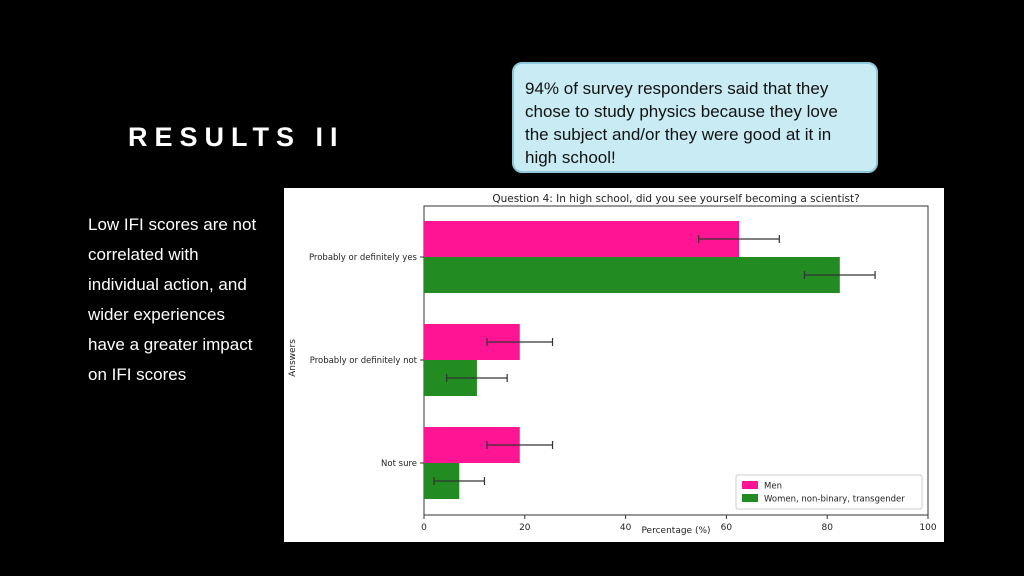  What do you see at coordinates (236, 137) in the screenshot?
I see `slide-title: RESULTS II` at bounding box center [236, 137].